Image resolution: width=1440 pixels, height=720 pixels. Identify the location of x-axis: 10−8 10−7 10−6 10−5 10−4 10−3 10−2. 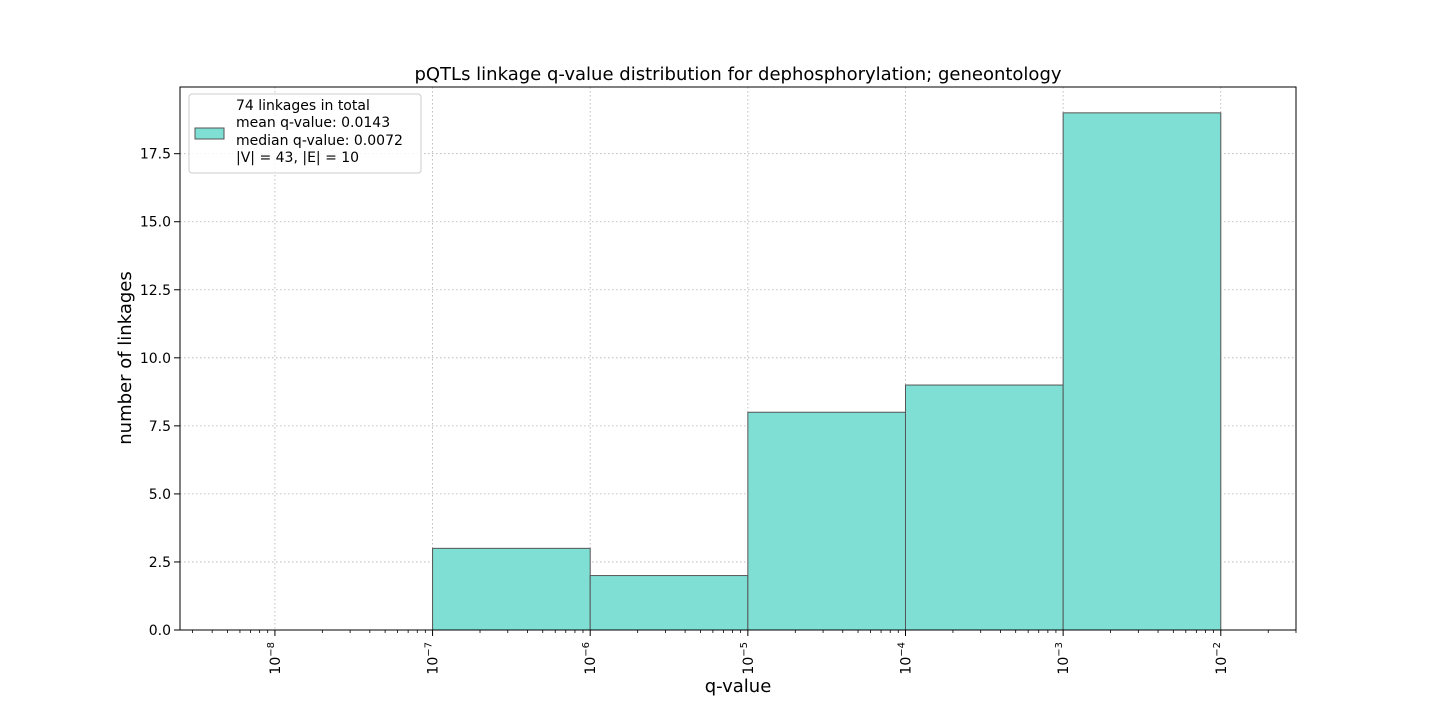
(744, 652).